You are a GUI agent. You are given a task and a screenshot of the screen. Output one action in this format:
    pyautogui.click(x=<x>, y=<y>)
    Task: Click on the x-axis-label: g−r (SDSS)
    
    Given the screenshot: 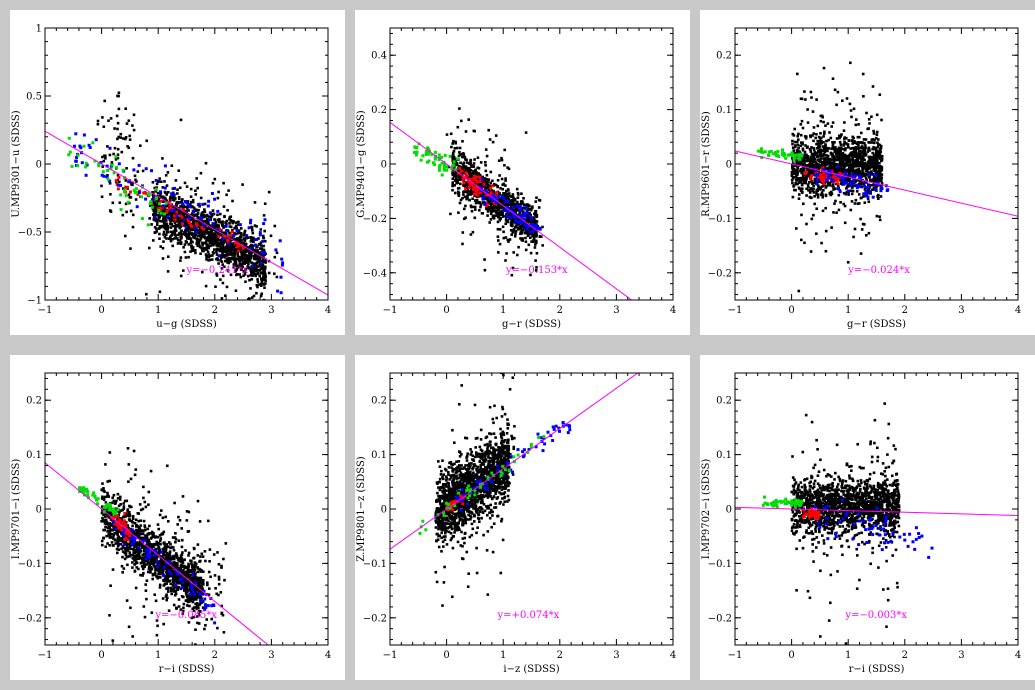 What is the action you would take?
    pyautogui.click(x=531, y=324)
    